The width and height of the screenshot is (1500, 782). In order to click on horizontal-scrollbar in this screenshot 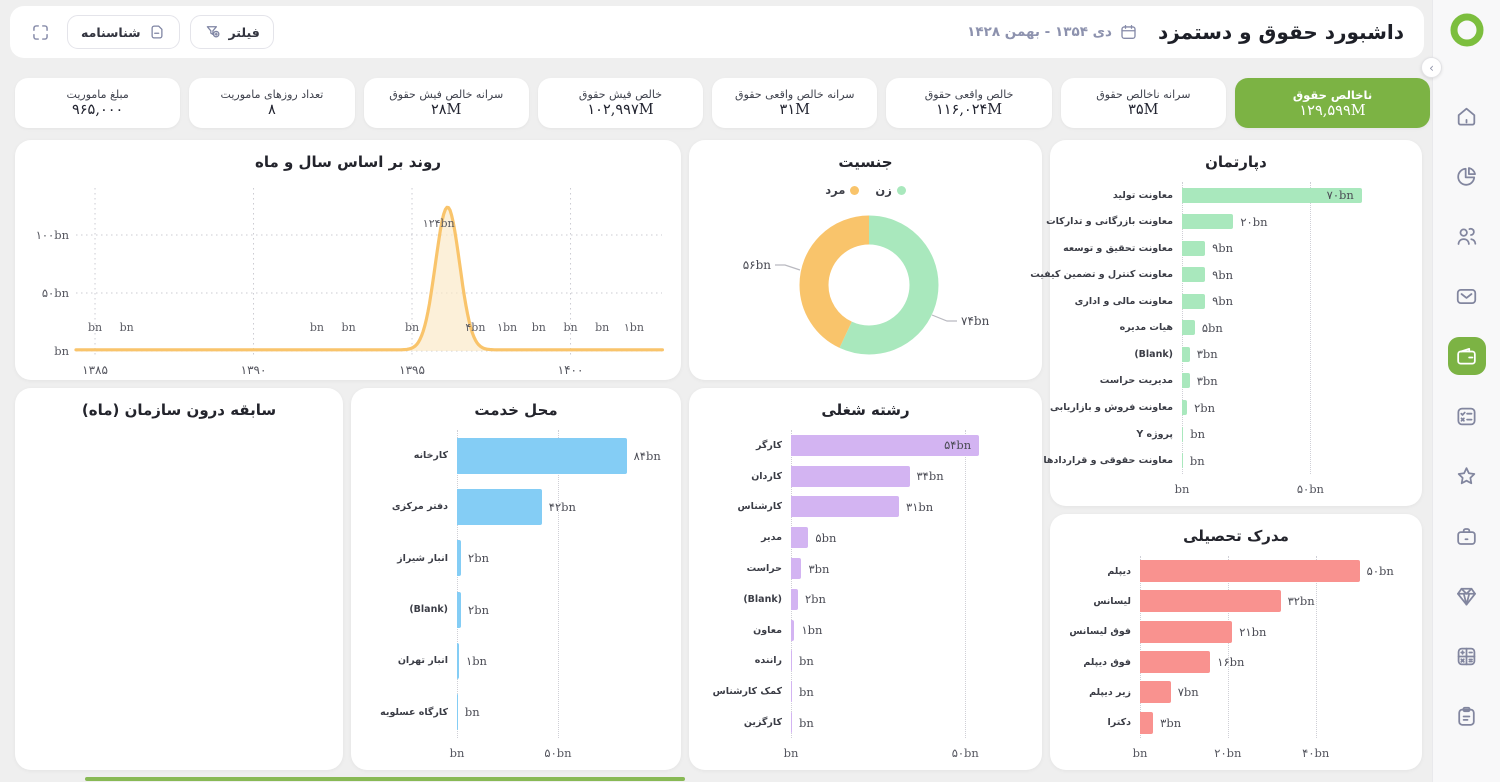, I will do `click(385, 779)`.